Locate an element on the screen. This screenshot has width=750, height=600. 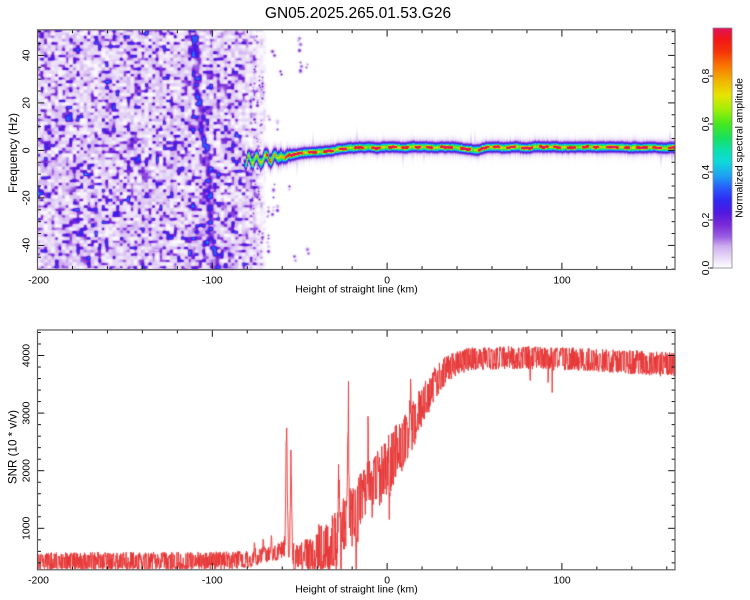
svg-text: SNR (10 * v/v) is located at coordinates (13, 447).